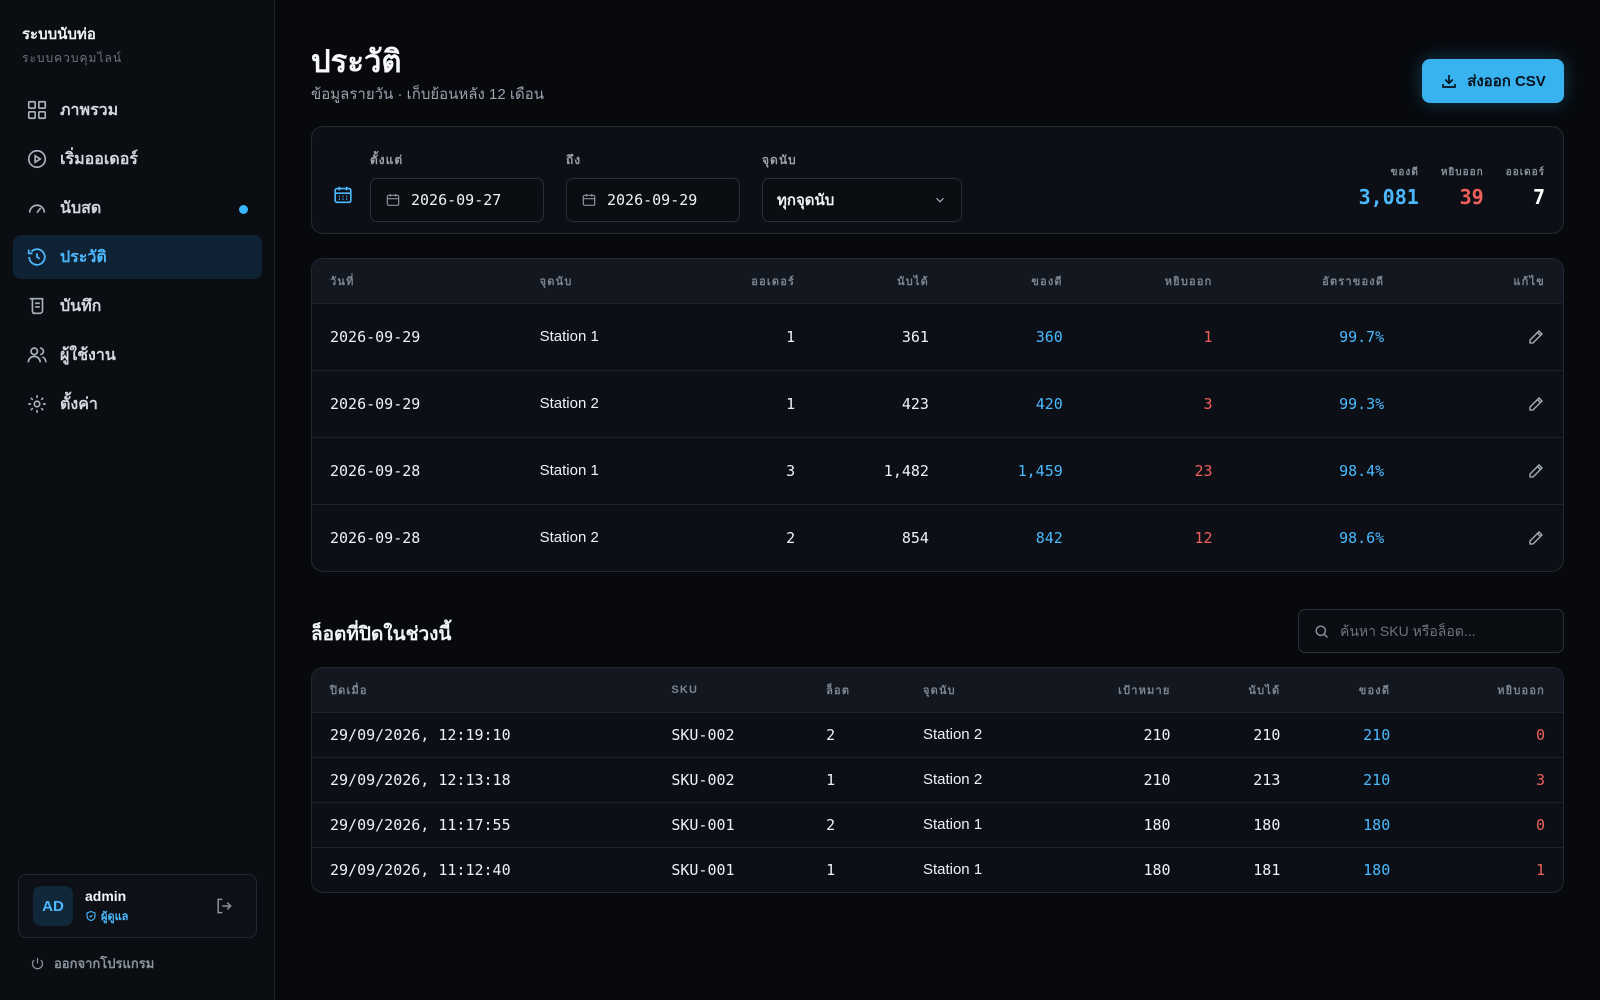  What do you see at coordinates (1125, 824) in the screenshot?
I see `cell-target: 180` at bounding box center [1125, 824].